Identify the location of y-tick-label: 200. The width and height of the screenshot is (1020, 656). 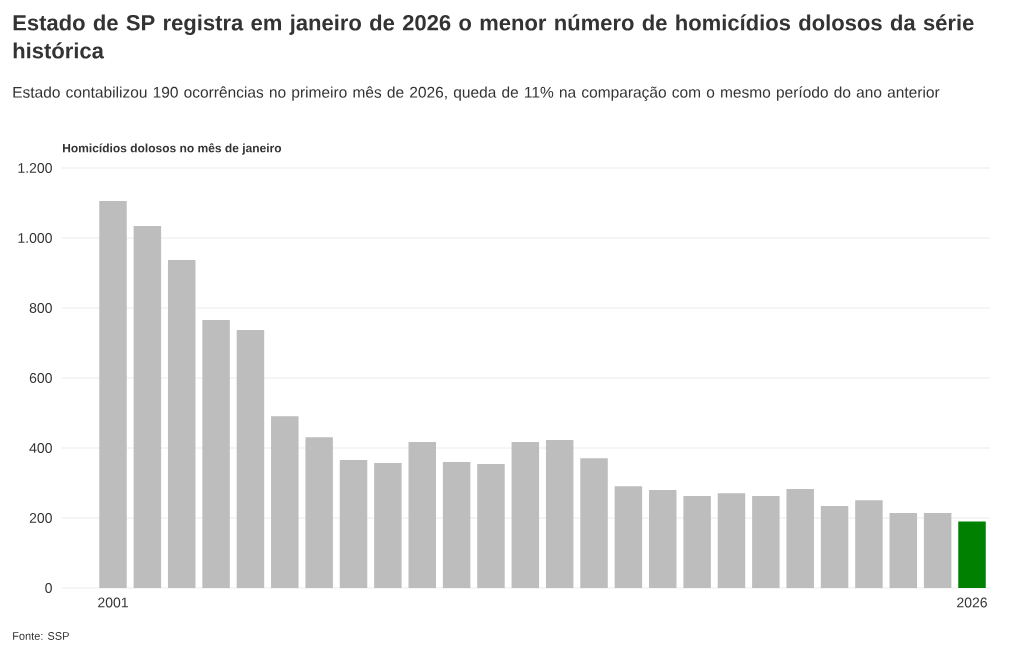
(40, 518).